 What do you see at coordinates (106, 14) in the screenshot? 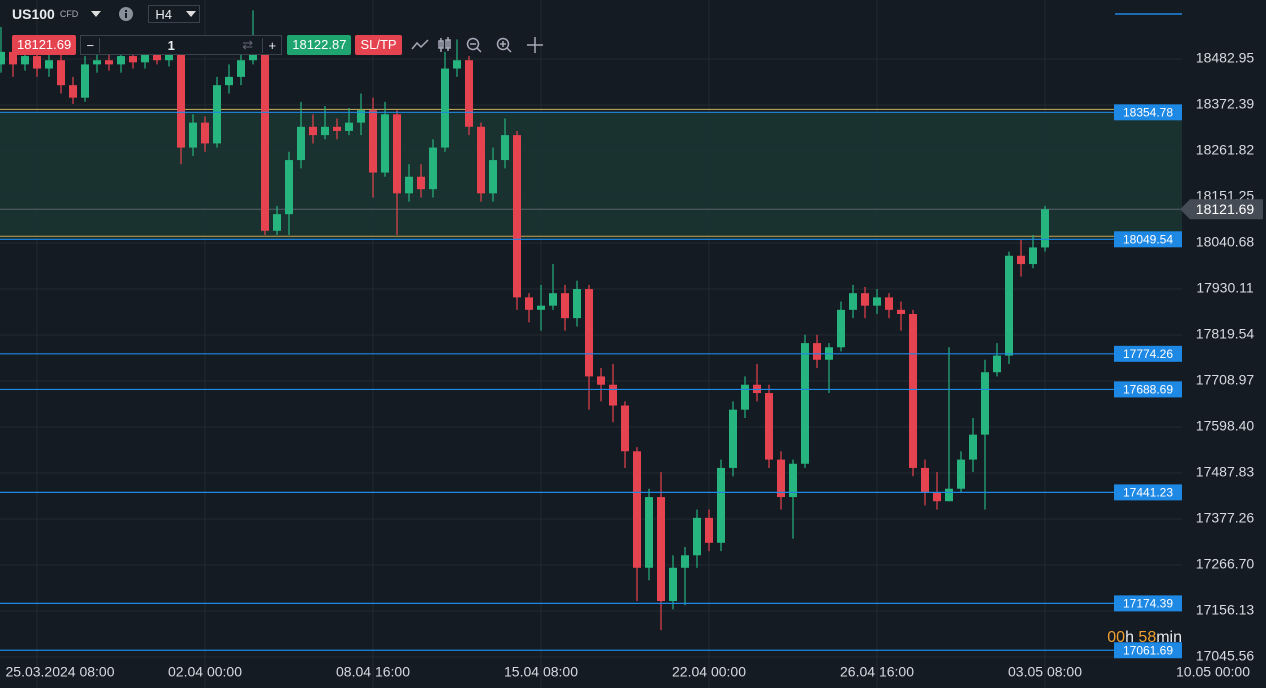
I see `symbol-bar: US100 CFD H4` at bounding box center [106, 14].